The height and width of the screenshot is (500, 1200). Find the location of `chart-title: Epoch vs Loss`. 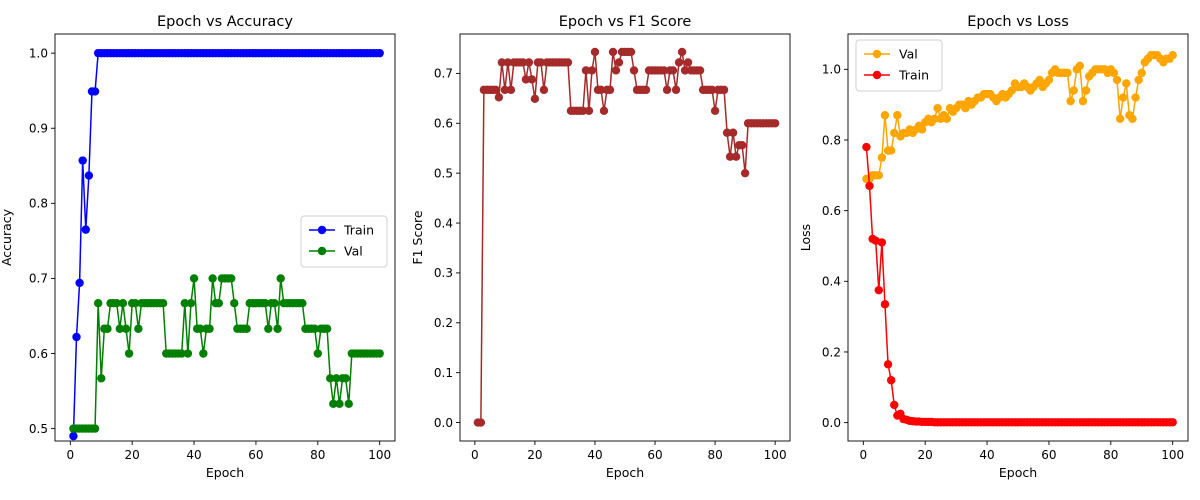

chart-title: Epoch vs Loss is located at coordinates (1018, 22).